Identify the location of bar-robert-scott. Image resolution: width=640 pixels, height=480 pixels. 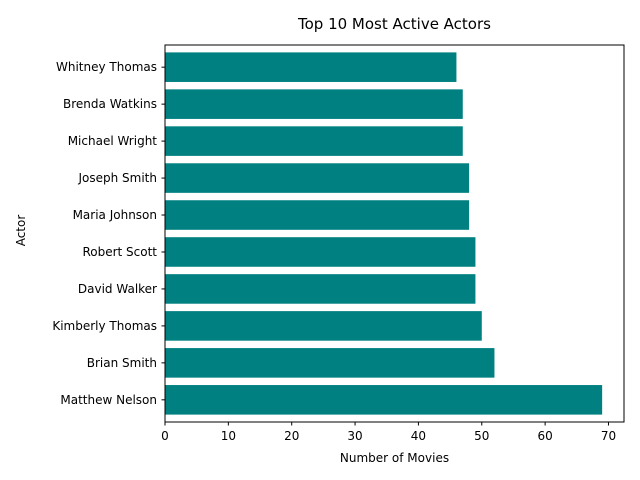
(320, 252).